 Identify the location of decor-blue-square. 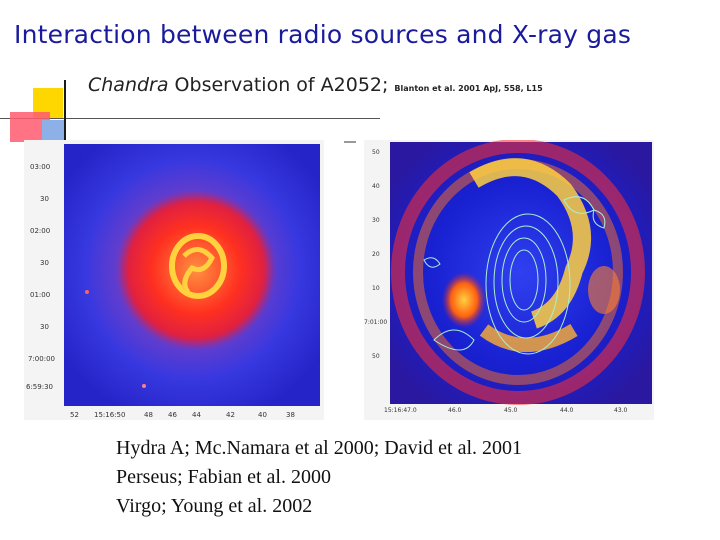
(53, 131).